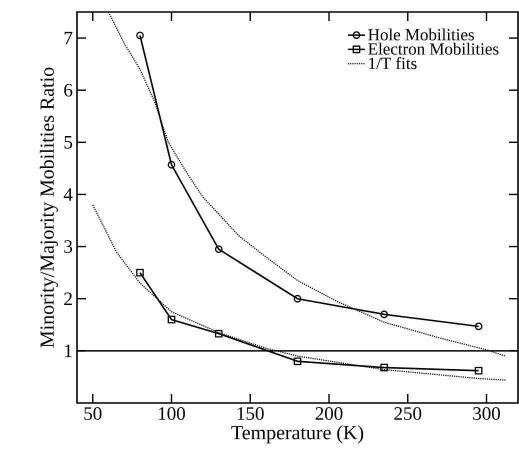 This screenshot has width=519, height=463. I want to click on x-tick-label: 200, so click(329, 413).